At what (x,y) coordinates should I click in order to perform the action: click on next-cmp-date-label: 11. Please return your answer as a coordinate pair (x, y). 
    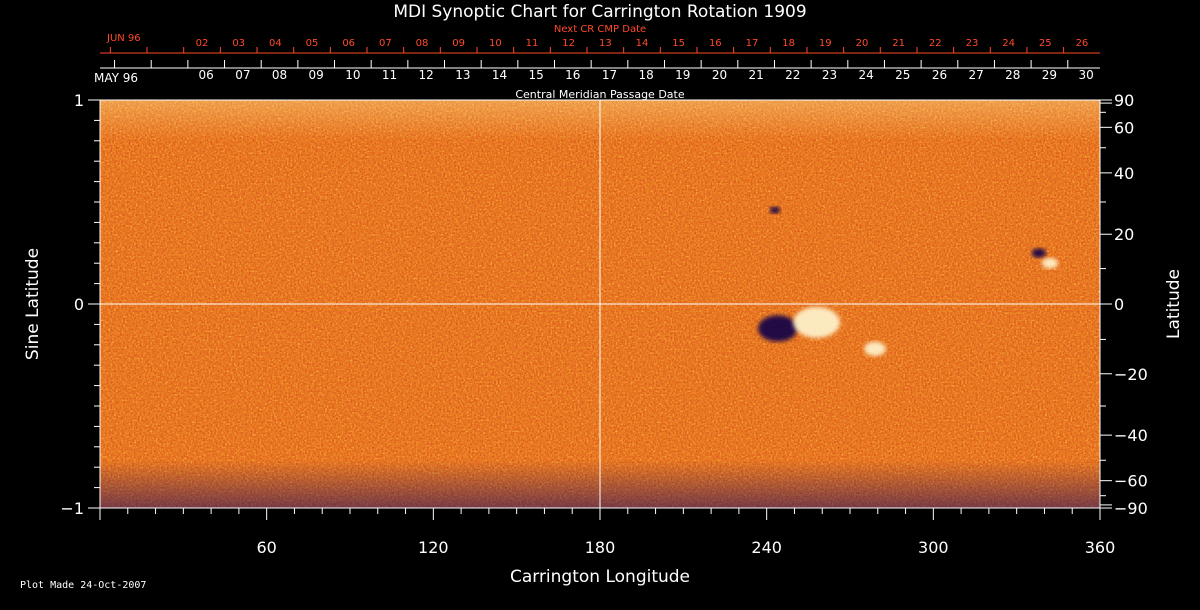
    Looking at the image, I should click on (532, 43).